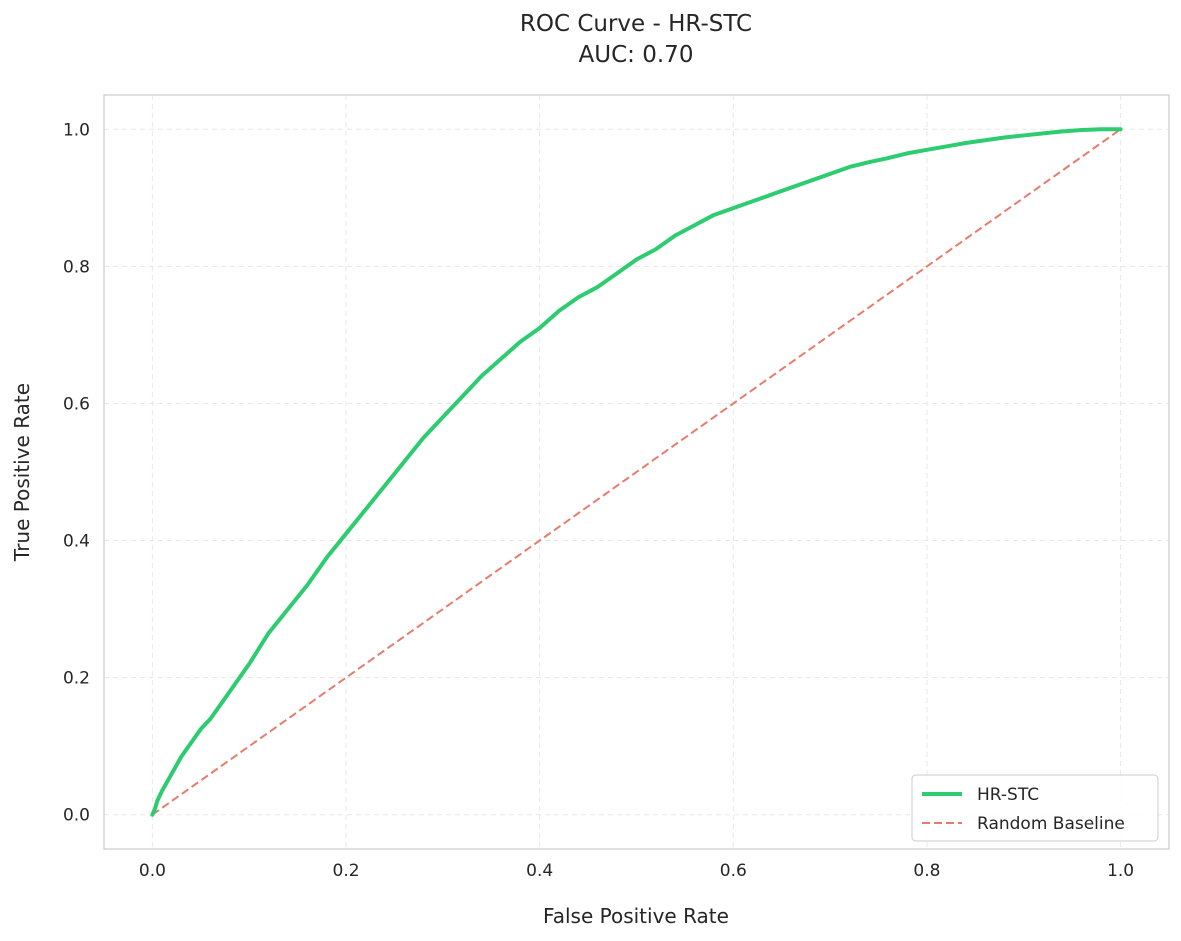 This screenshot has height=941, width=1181. What do you see at coordinates (22, 472) in the screenshot?
I see `y-axis-label: True Positive Rate` at bounding box center [22, 472].